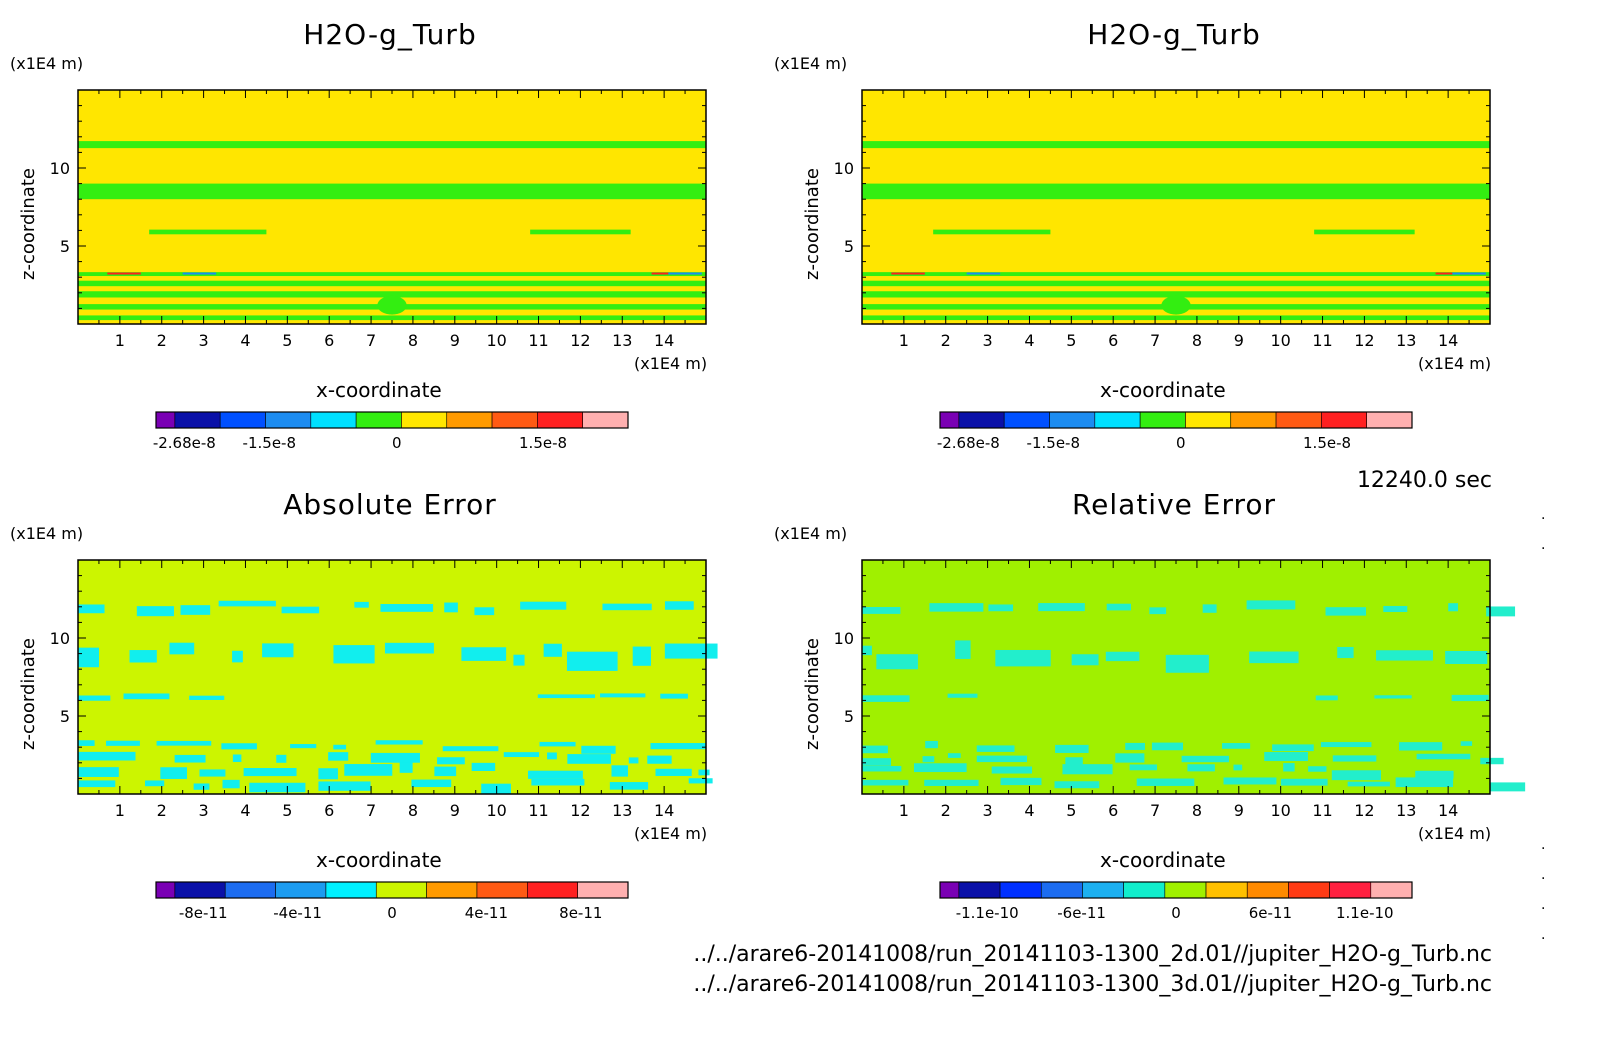 The height and width of the screenshot is (1054, 1604). What do you see at coordinates (297, 913) in the screenshot?
I see `colorbar-label: -4e-11` at bounding box center [297, 913].